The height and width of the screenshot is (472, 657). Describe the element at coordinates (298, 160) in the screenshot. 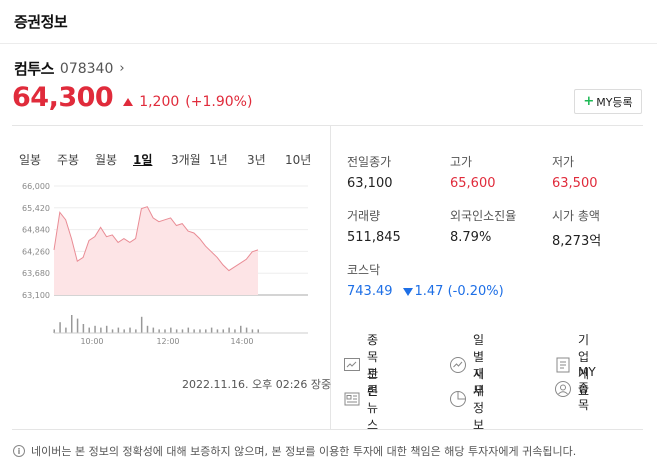

I see `tab-period: 10년` at that location.